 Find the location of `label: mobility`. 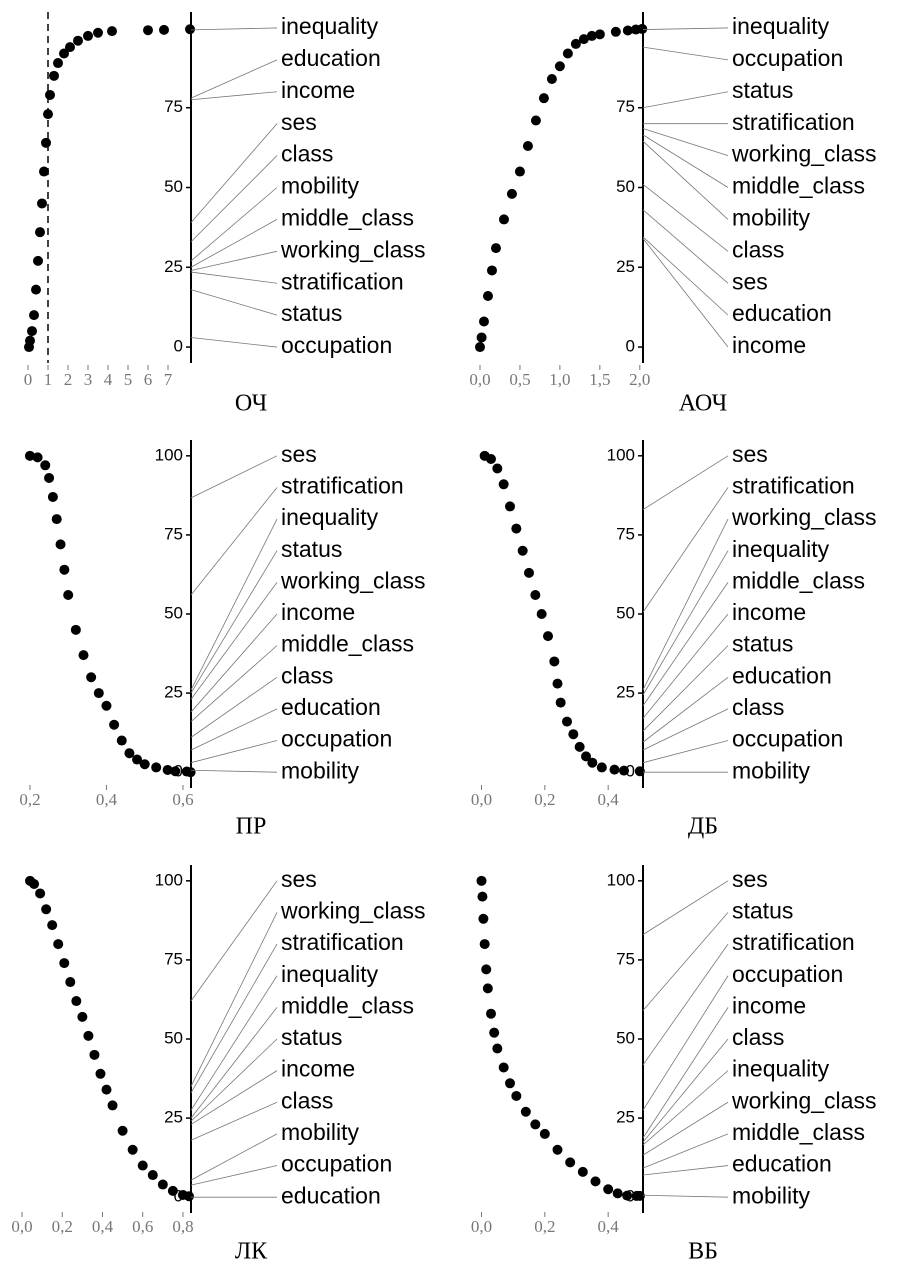

label: mobility is located at coordinates (320, 770).